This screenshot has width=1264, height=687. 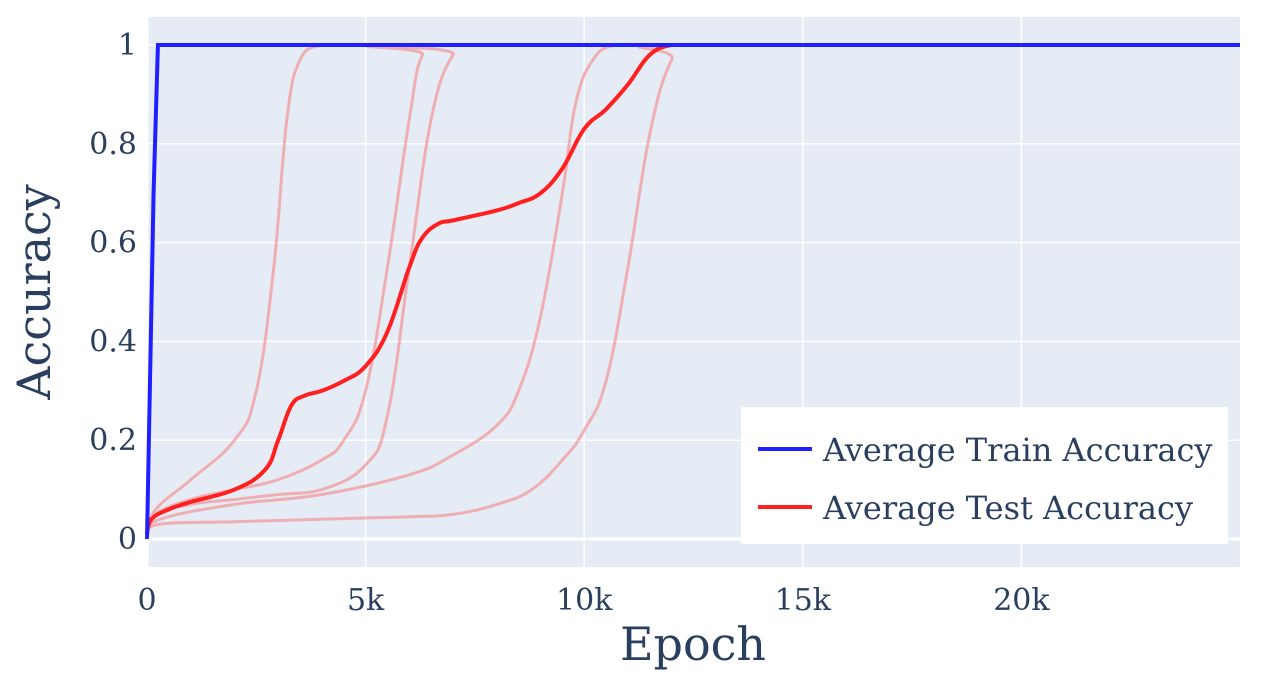 What do you see at coordinates (113, 144) in the screenshot?
I see `y-tick-label: 0.8` at bounding box center [113, 144].